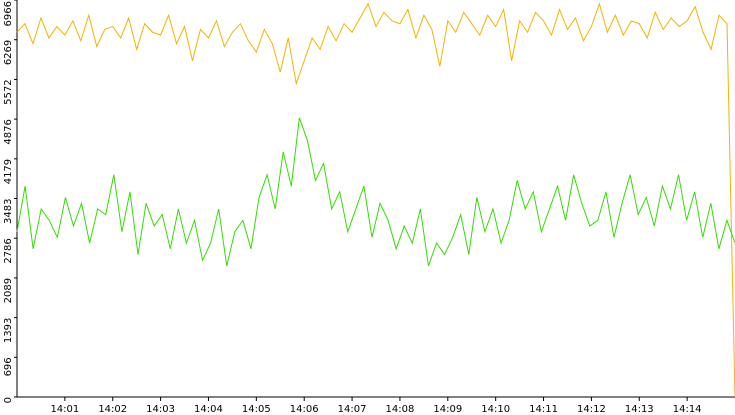 Image resolution: width=735 pixels, height=415 pixels. I want to click on x-tick-label: 14:14, so click(687, 409).